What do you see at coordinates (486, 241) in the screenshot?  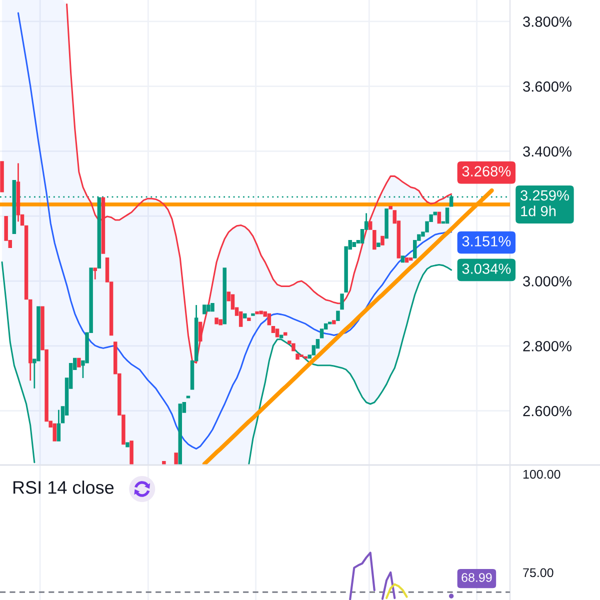 I see `data-label: 3.151%` at bounding box center [486, 241].